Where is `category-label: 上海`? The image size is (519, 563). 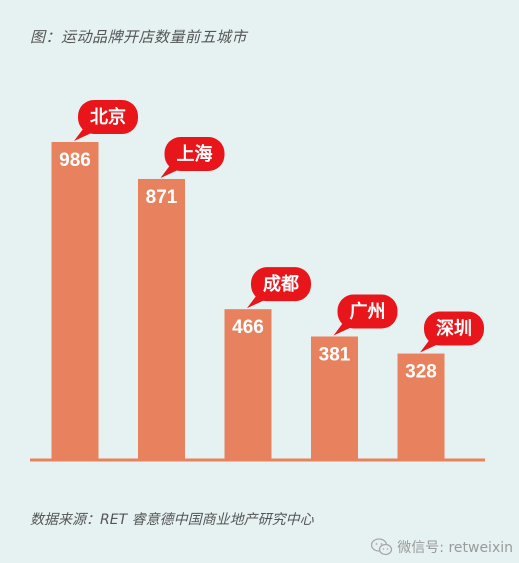
category-label: 上海 is located at coordinates (195, 154).